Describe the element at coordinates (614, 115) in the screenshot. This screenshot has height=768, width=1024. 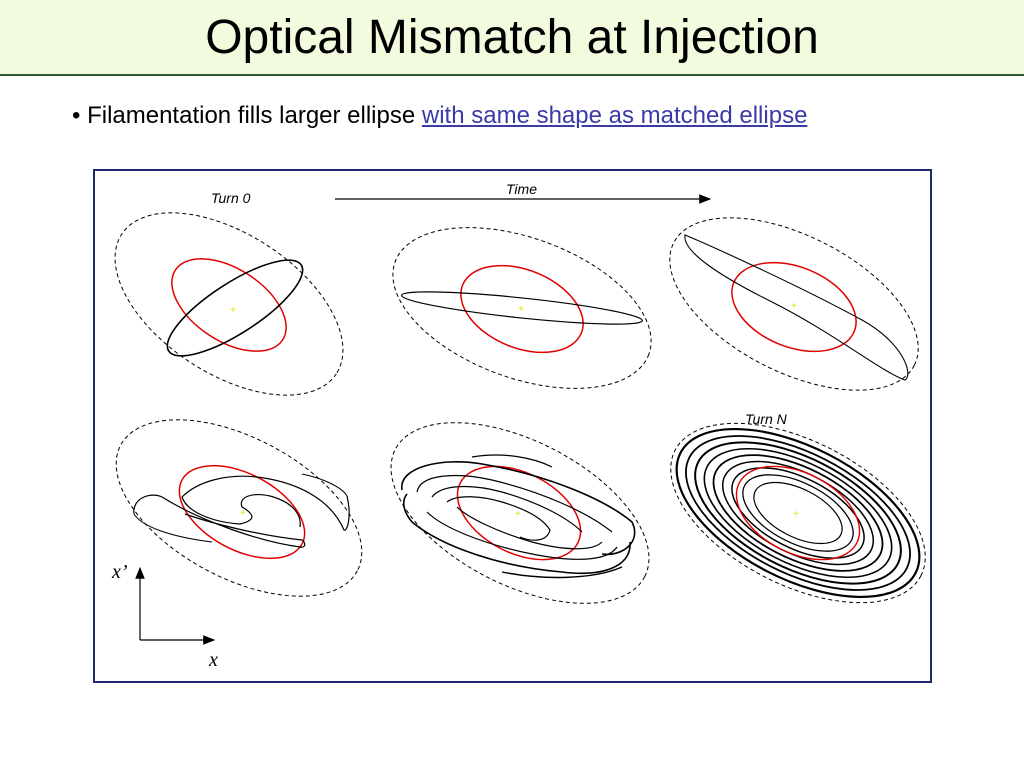
I see `bullet-link: with same shape as matched ellipse` at that location.